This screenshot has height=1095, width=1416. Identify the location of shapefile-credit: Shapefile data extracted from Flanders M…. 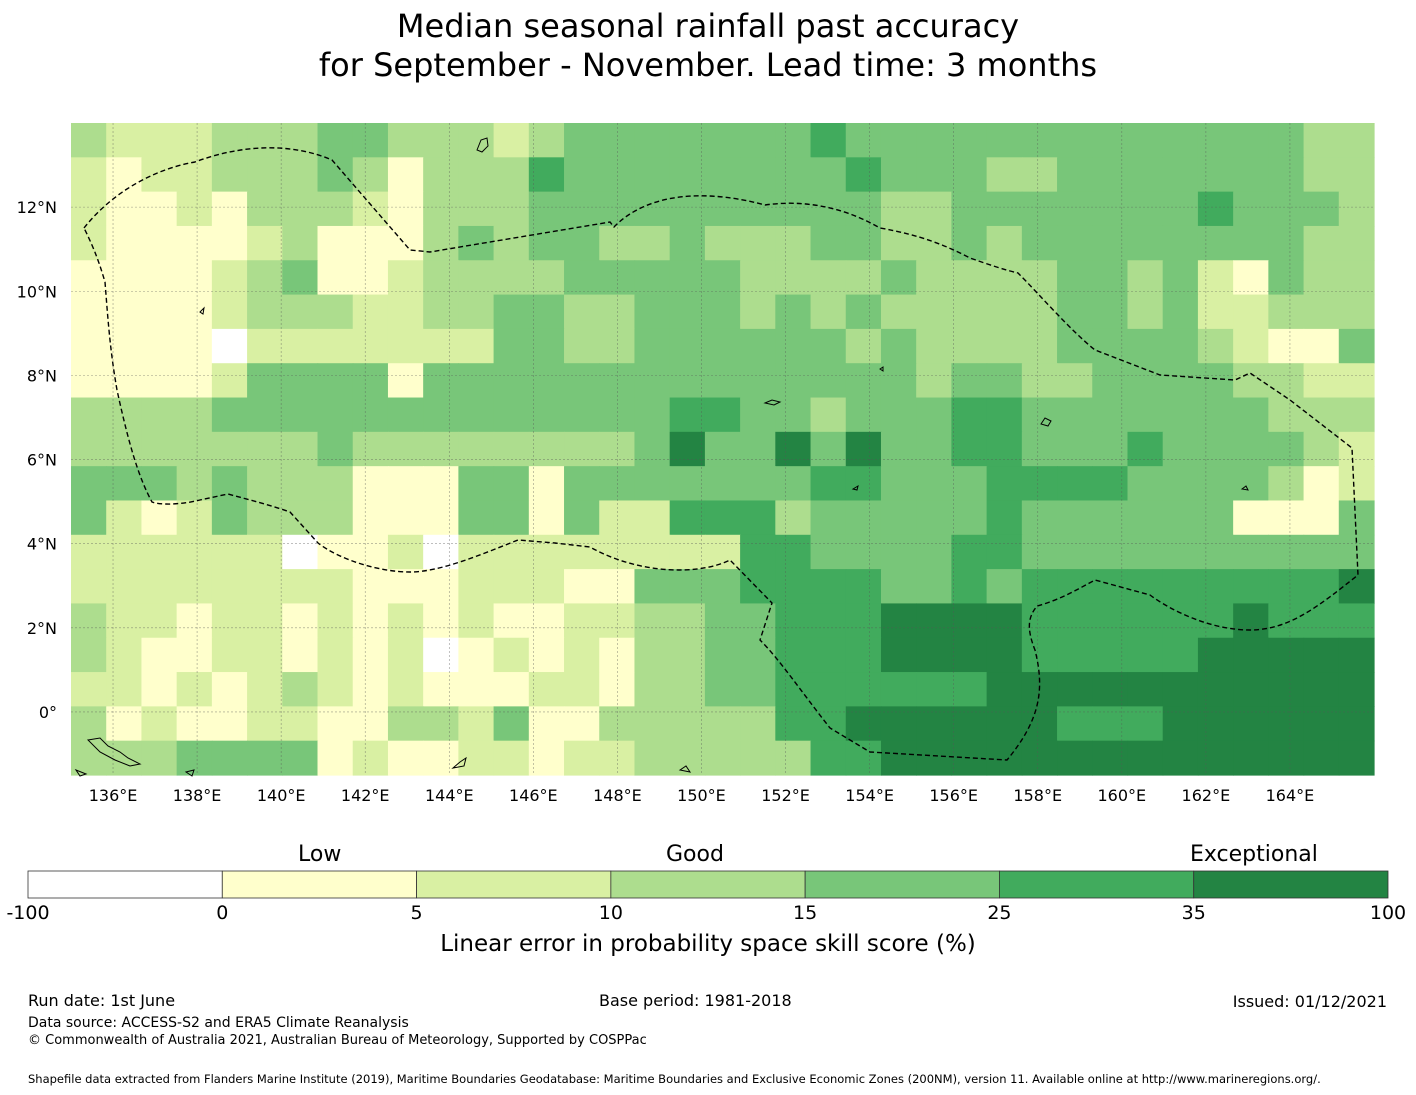
(674, 1079).